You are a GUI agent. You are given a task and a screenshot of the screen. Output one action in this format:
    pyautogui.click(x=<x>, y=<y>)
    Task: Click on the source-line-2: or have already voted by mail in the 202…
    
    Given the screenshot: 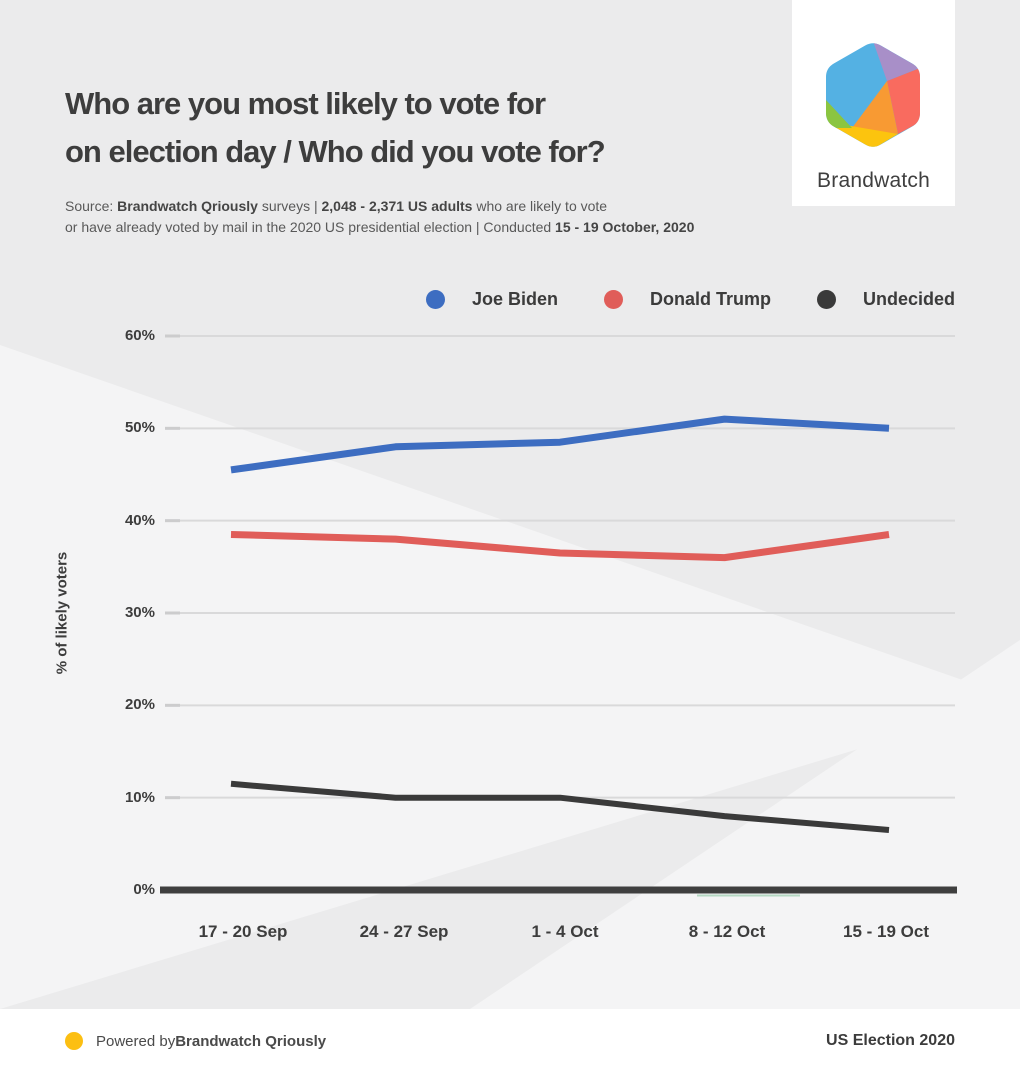 What is the action you would take?
    pyautogui.click(x=379, y=227)
    